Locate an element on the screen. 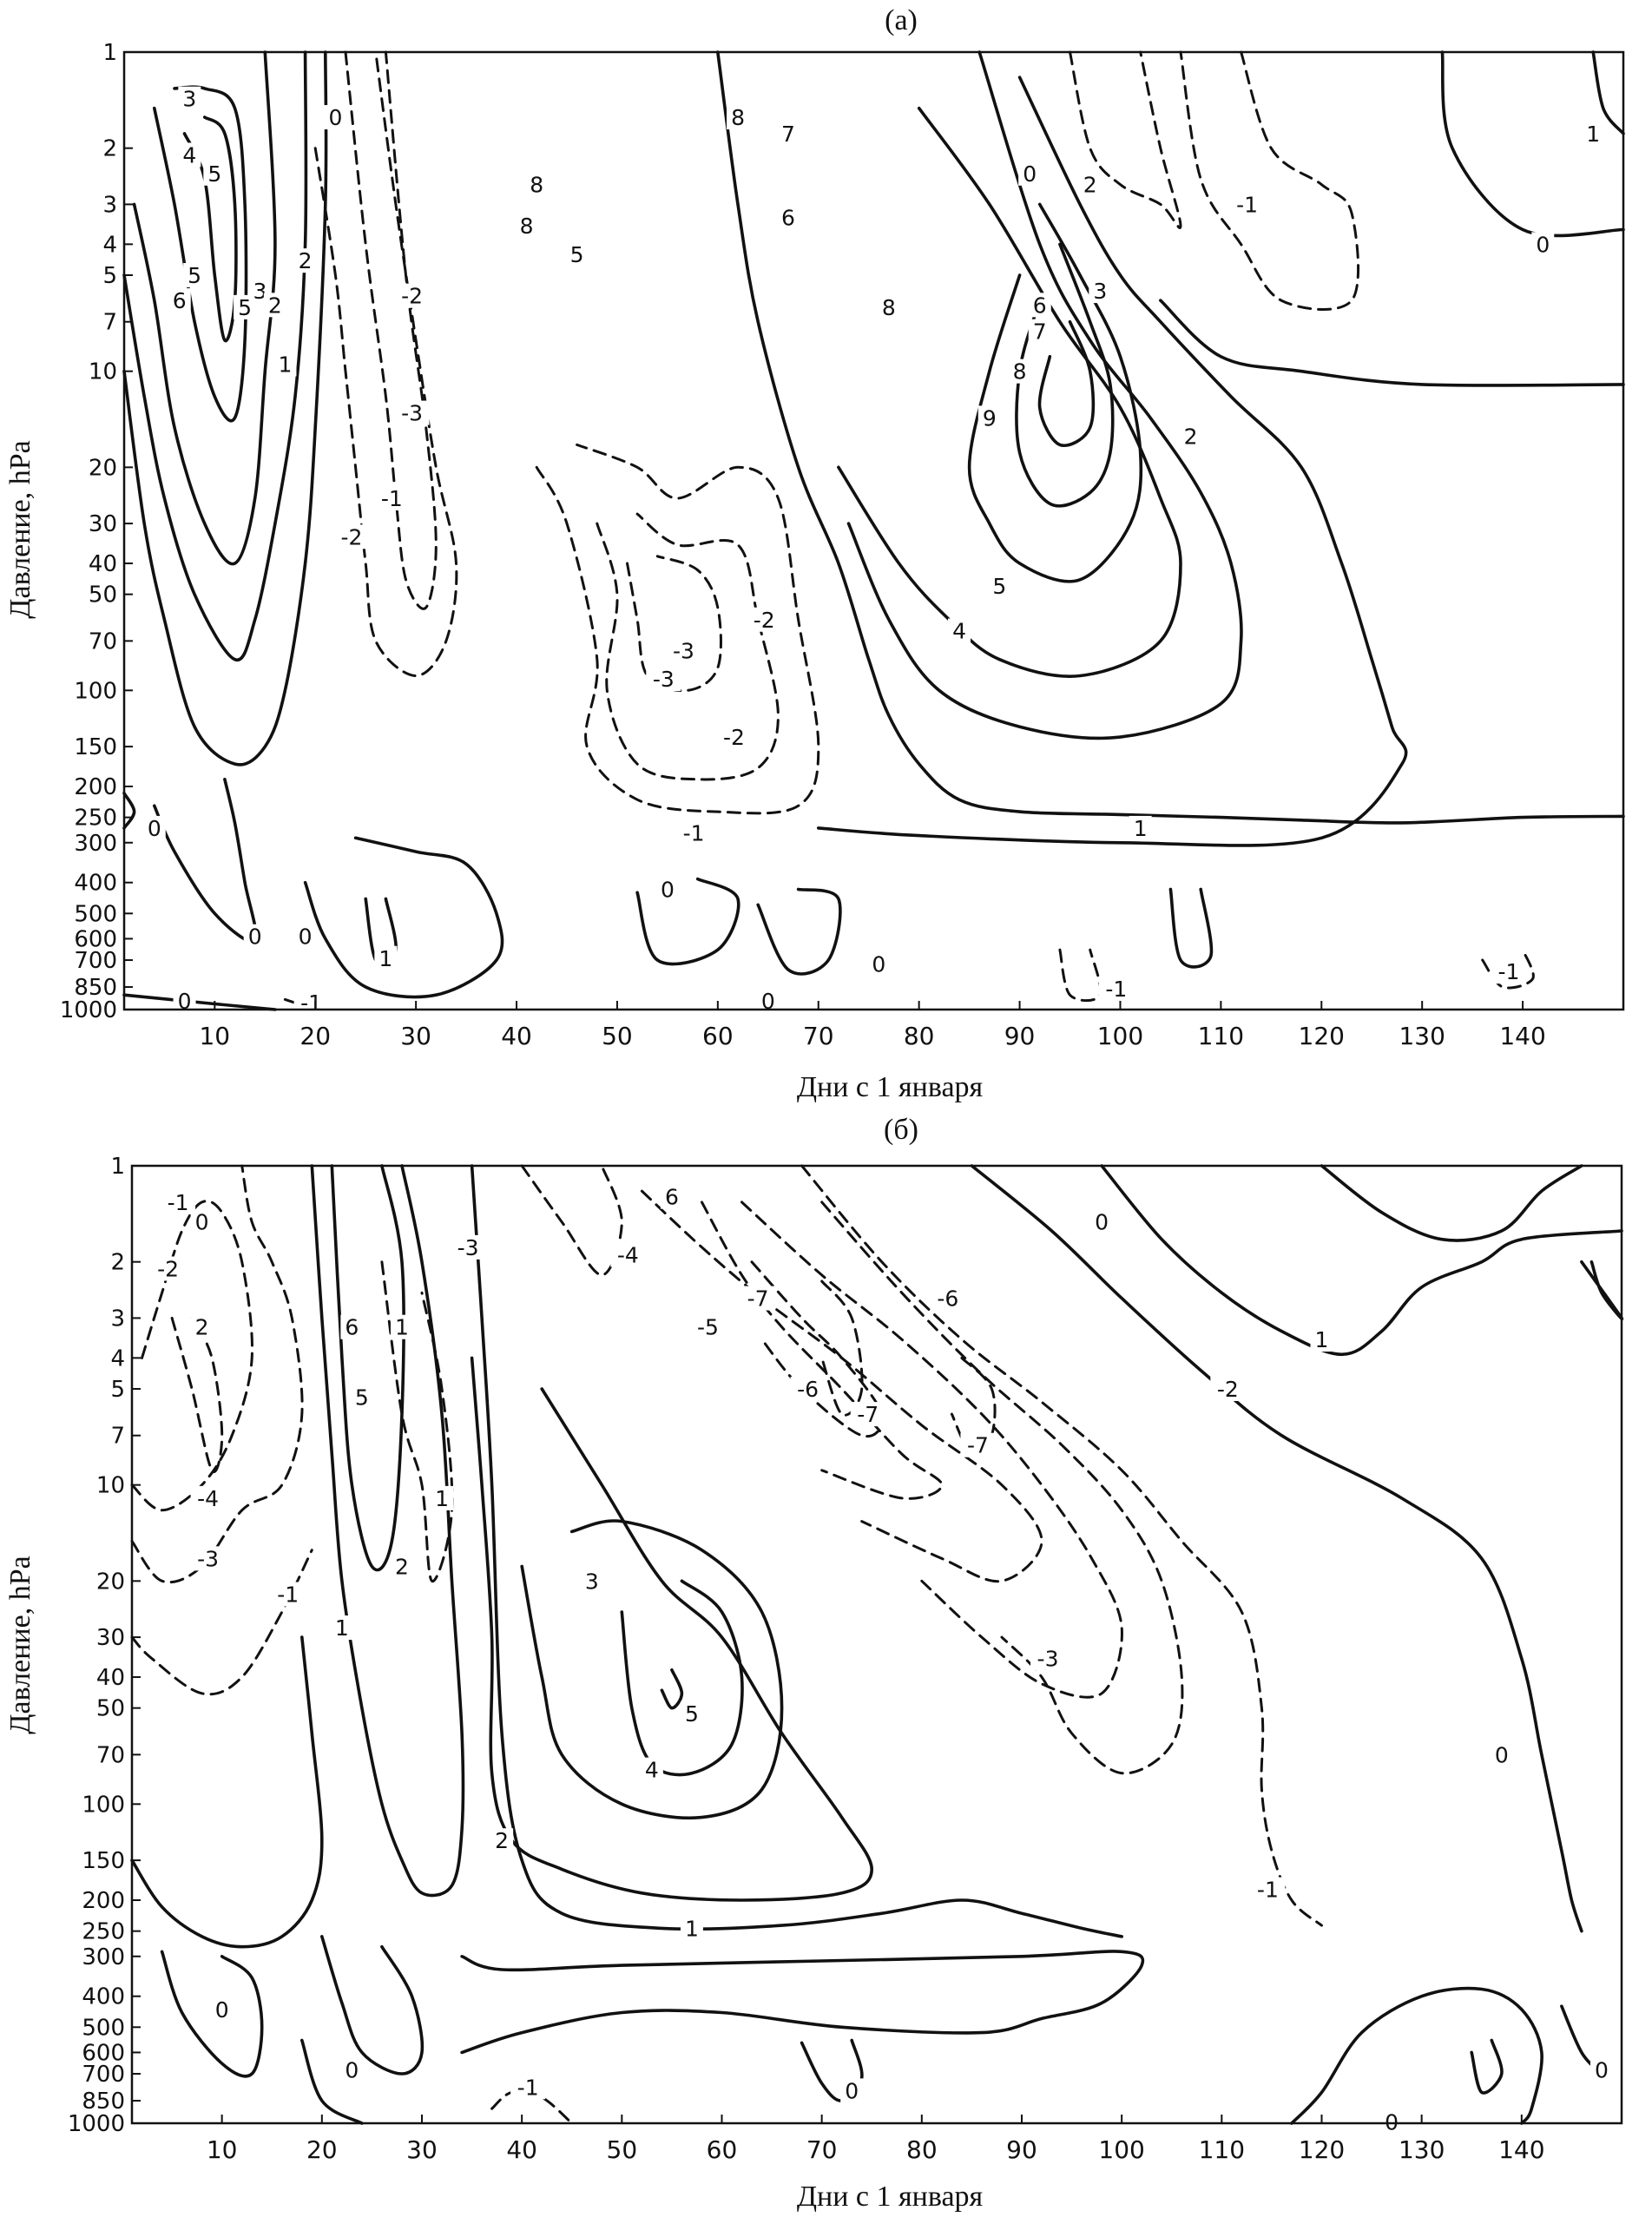 The width and height of the screenshot is (1652, 2217). panel-a-x-tick-label: 20 is located at coordinates (315, 1036).